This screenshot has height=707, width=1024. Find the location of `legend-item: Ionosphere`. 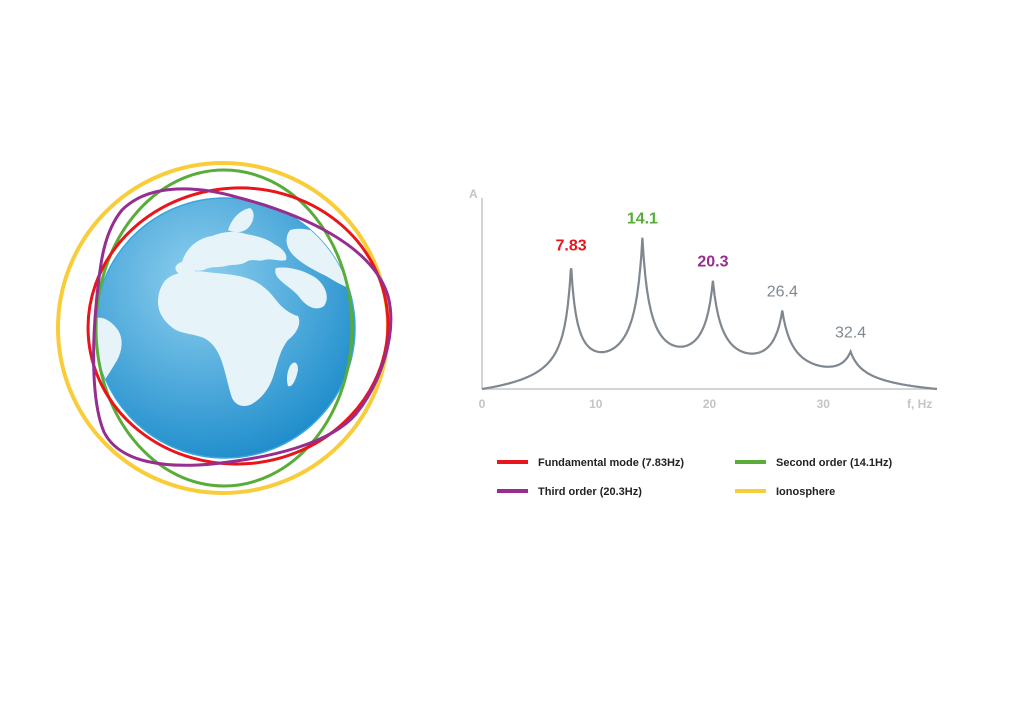

legend-item: Ionosphere is located at coordinates (785, 492).